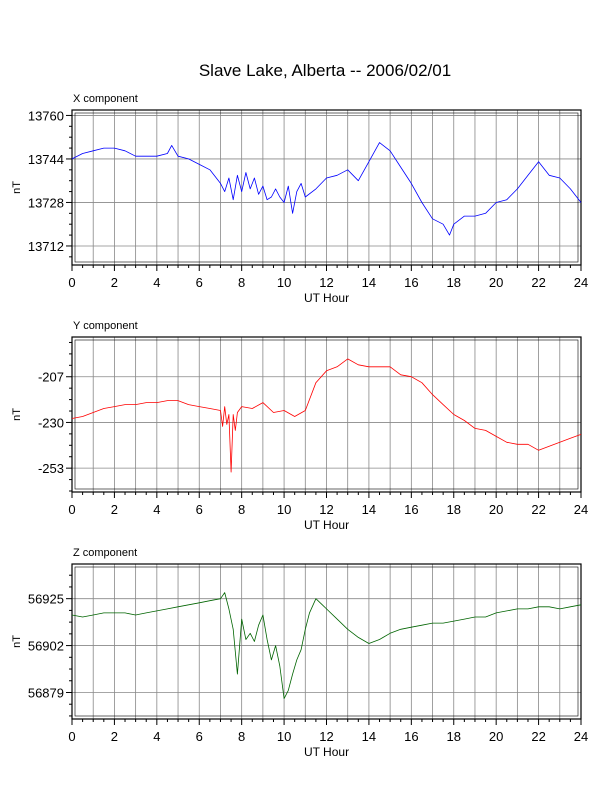 Image resolution: width=612 pixels, height=792 pixels. What do you see at coordinates (46, 599) in the screenshot?
I see `y-tick-label: 56925` at bounding box center [46, 599].